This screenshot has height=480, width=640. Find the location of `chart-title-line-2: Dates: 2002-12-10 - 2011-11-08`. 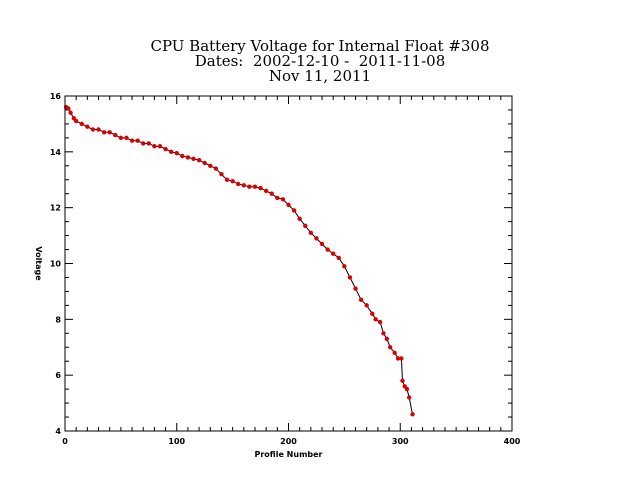

chart-title-line-2: Dates: 2002-12-10 - 2011-11-08 is located at coordinates (320, 61).